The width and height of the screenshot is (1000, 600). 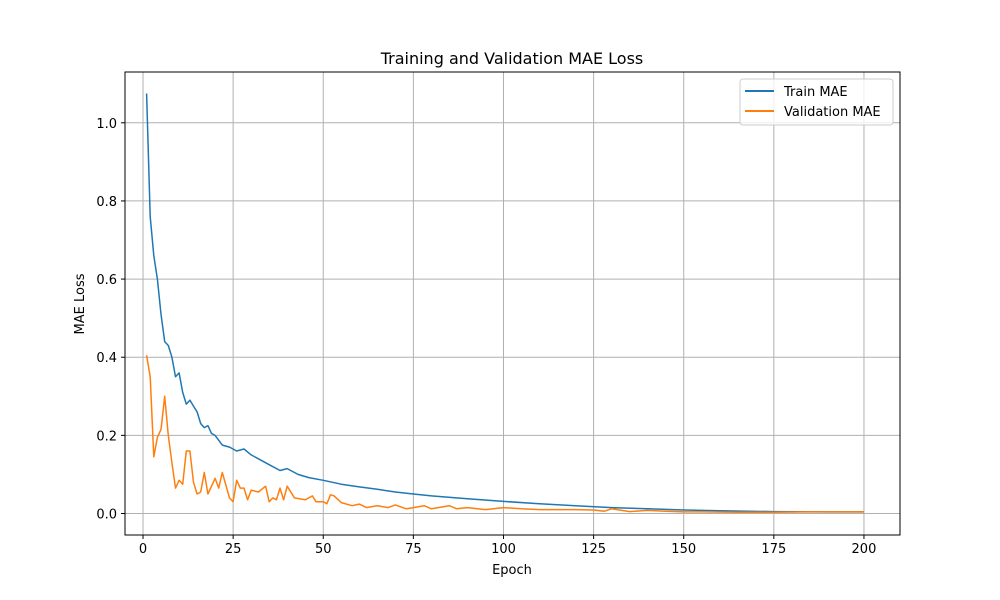 I want to click on x-tick-label: 75, so click(x=413, y=549).